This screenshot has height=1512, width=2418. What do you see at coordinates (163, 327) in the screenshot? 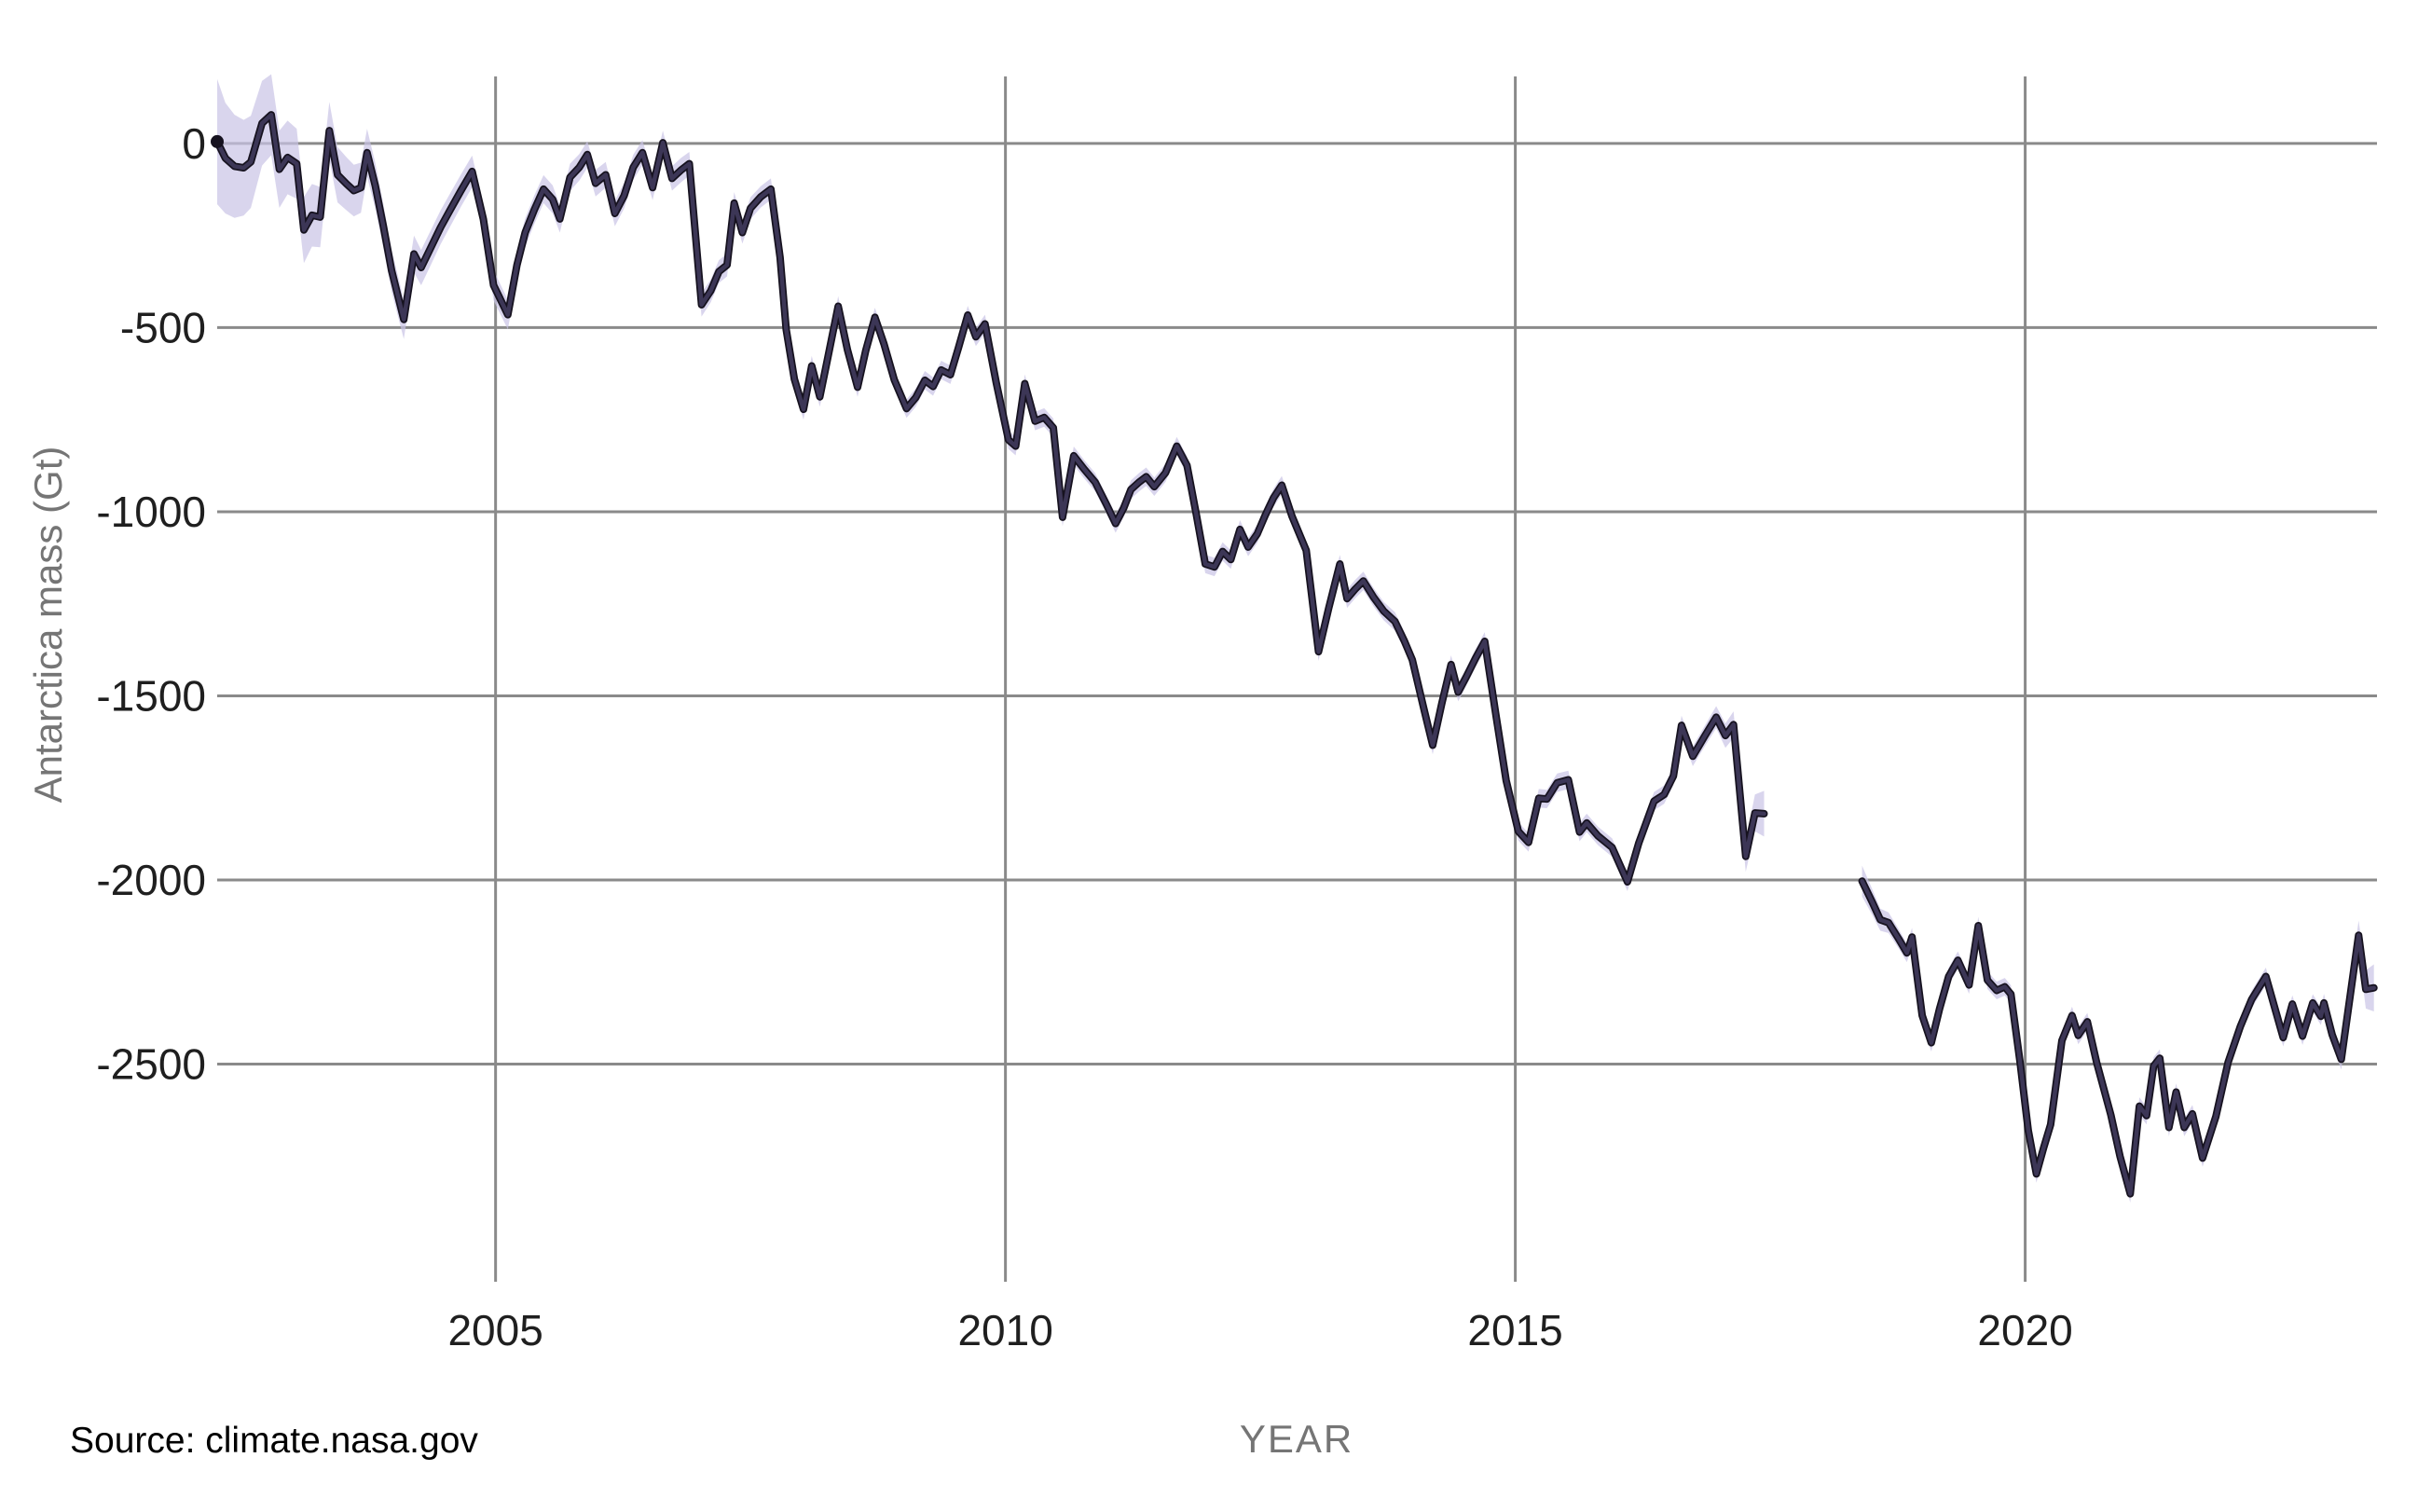
I see `y-tick-label: -500` at bounding box center [163, 327].